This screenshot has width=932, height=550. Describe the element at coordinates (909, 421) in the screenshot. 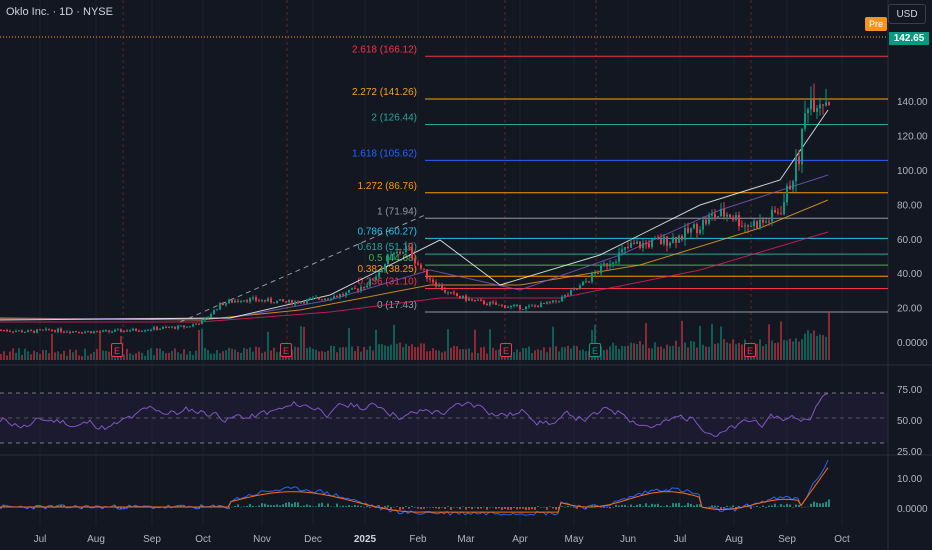

I see `rsi-axis-label: 50.00` at that location.